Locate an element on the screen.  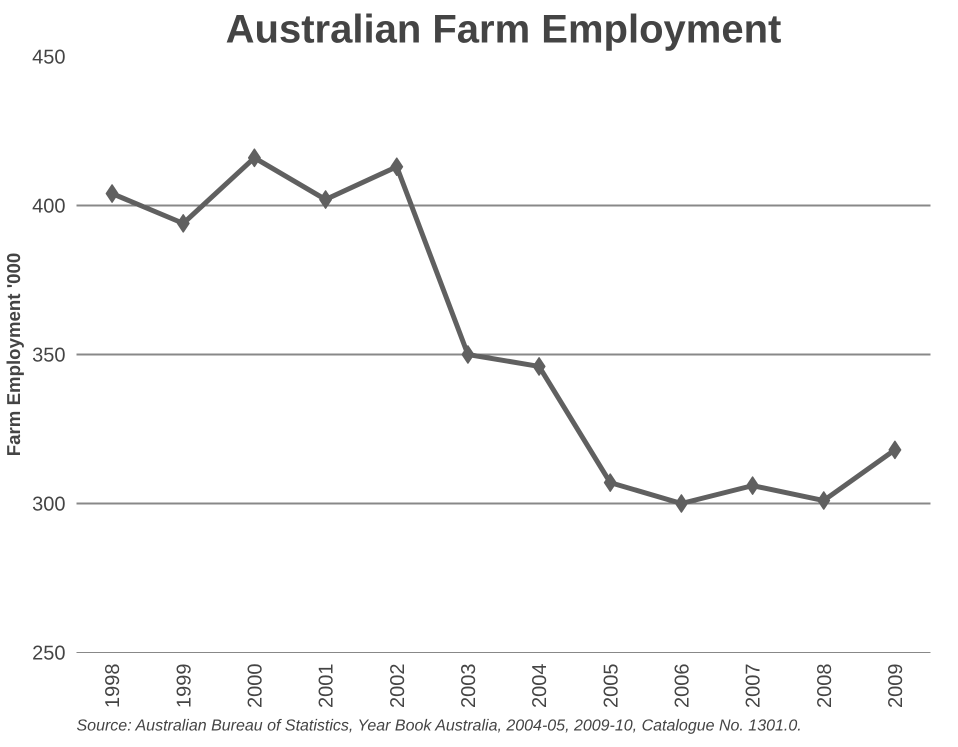
y-tick-label: 250 is located at coordinates (49, 653).